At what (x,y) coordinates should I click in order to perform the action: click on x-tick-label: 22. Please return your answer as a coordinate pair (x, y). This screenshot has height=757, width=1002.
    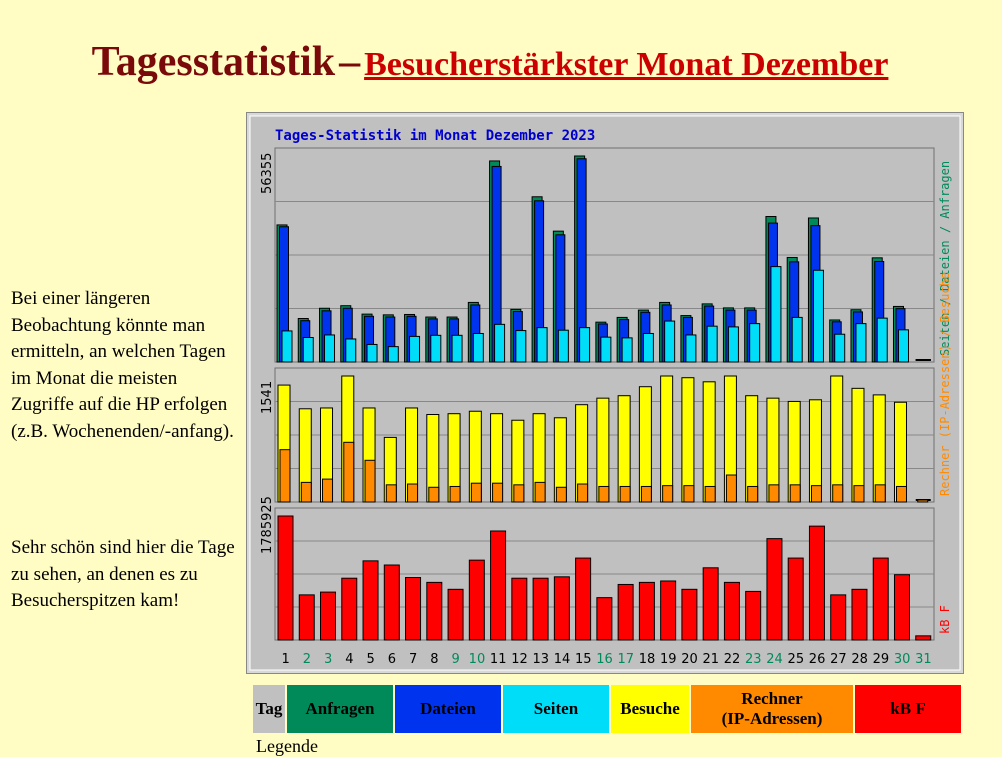
    Looking at the image, I should click on (732, 659).